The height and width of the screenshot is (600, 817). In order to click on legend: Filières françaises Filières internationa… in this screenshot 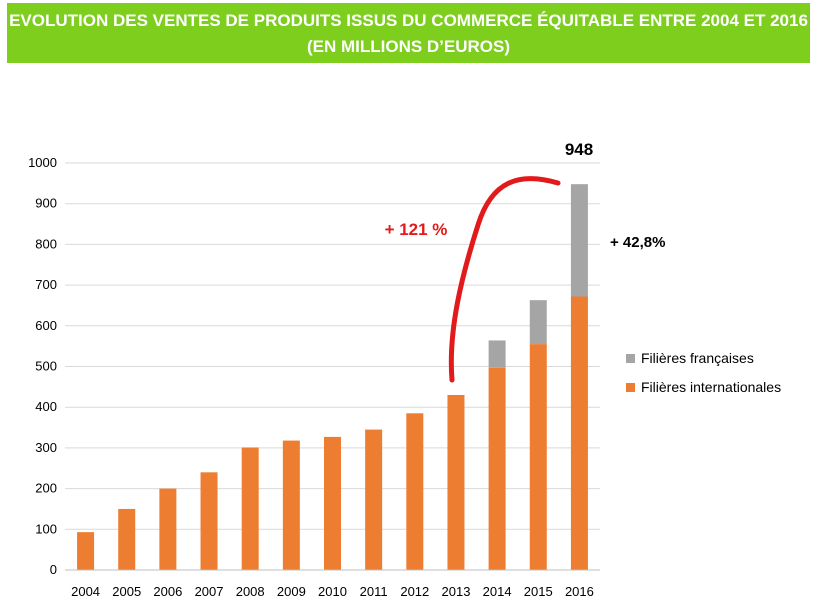, I will do `click(703, 372)`.